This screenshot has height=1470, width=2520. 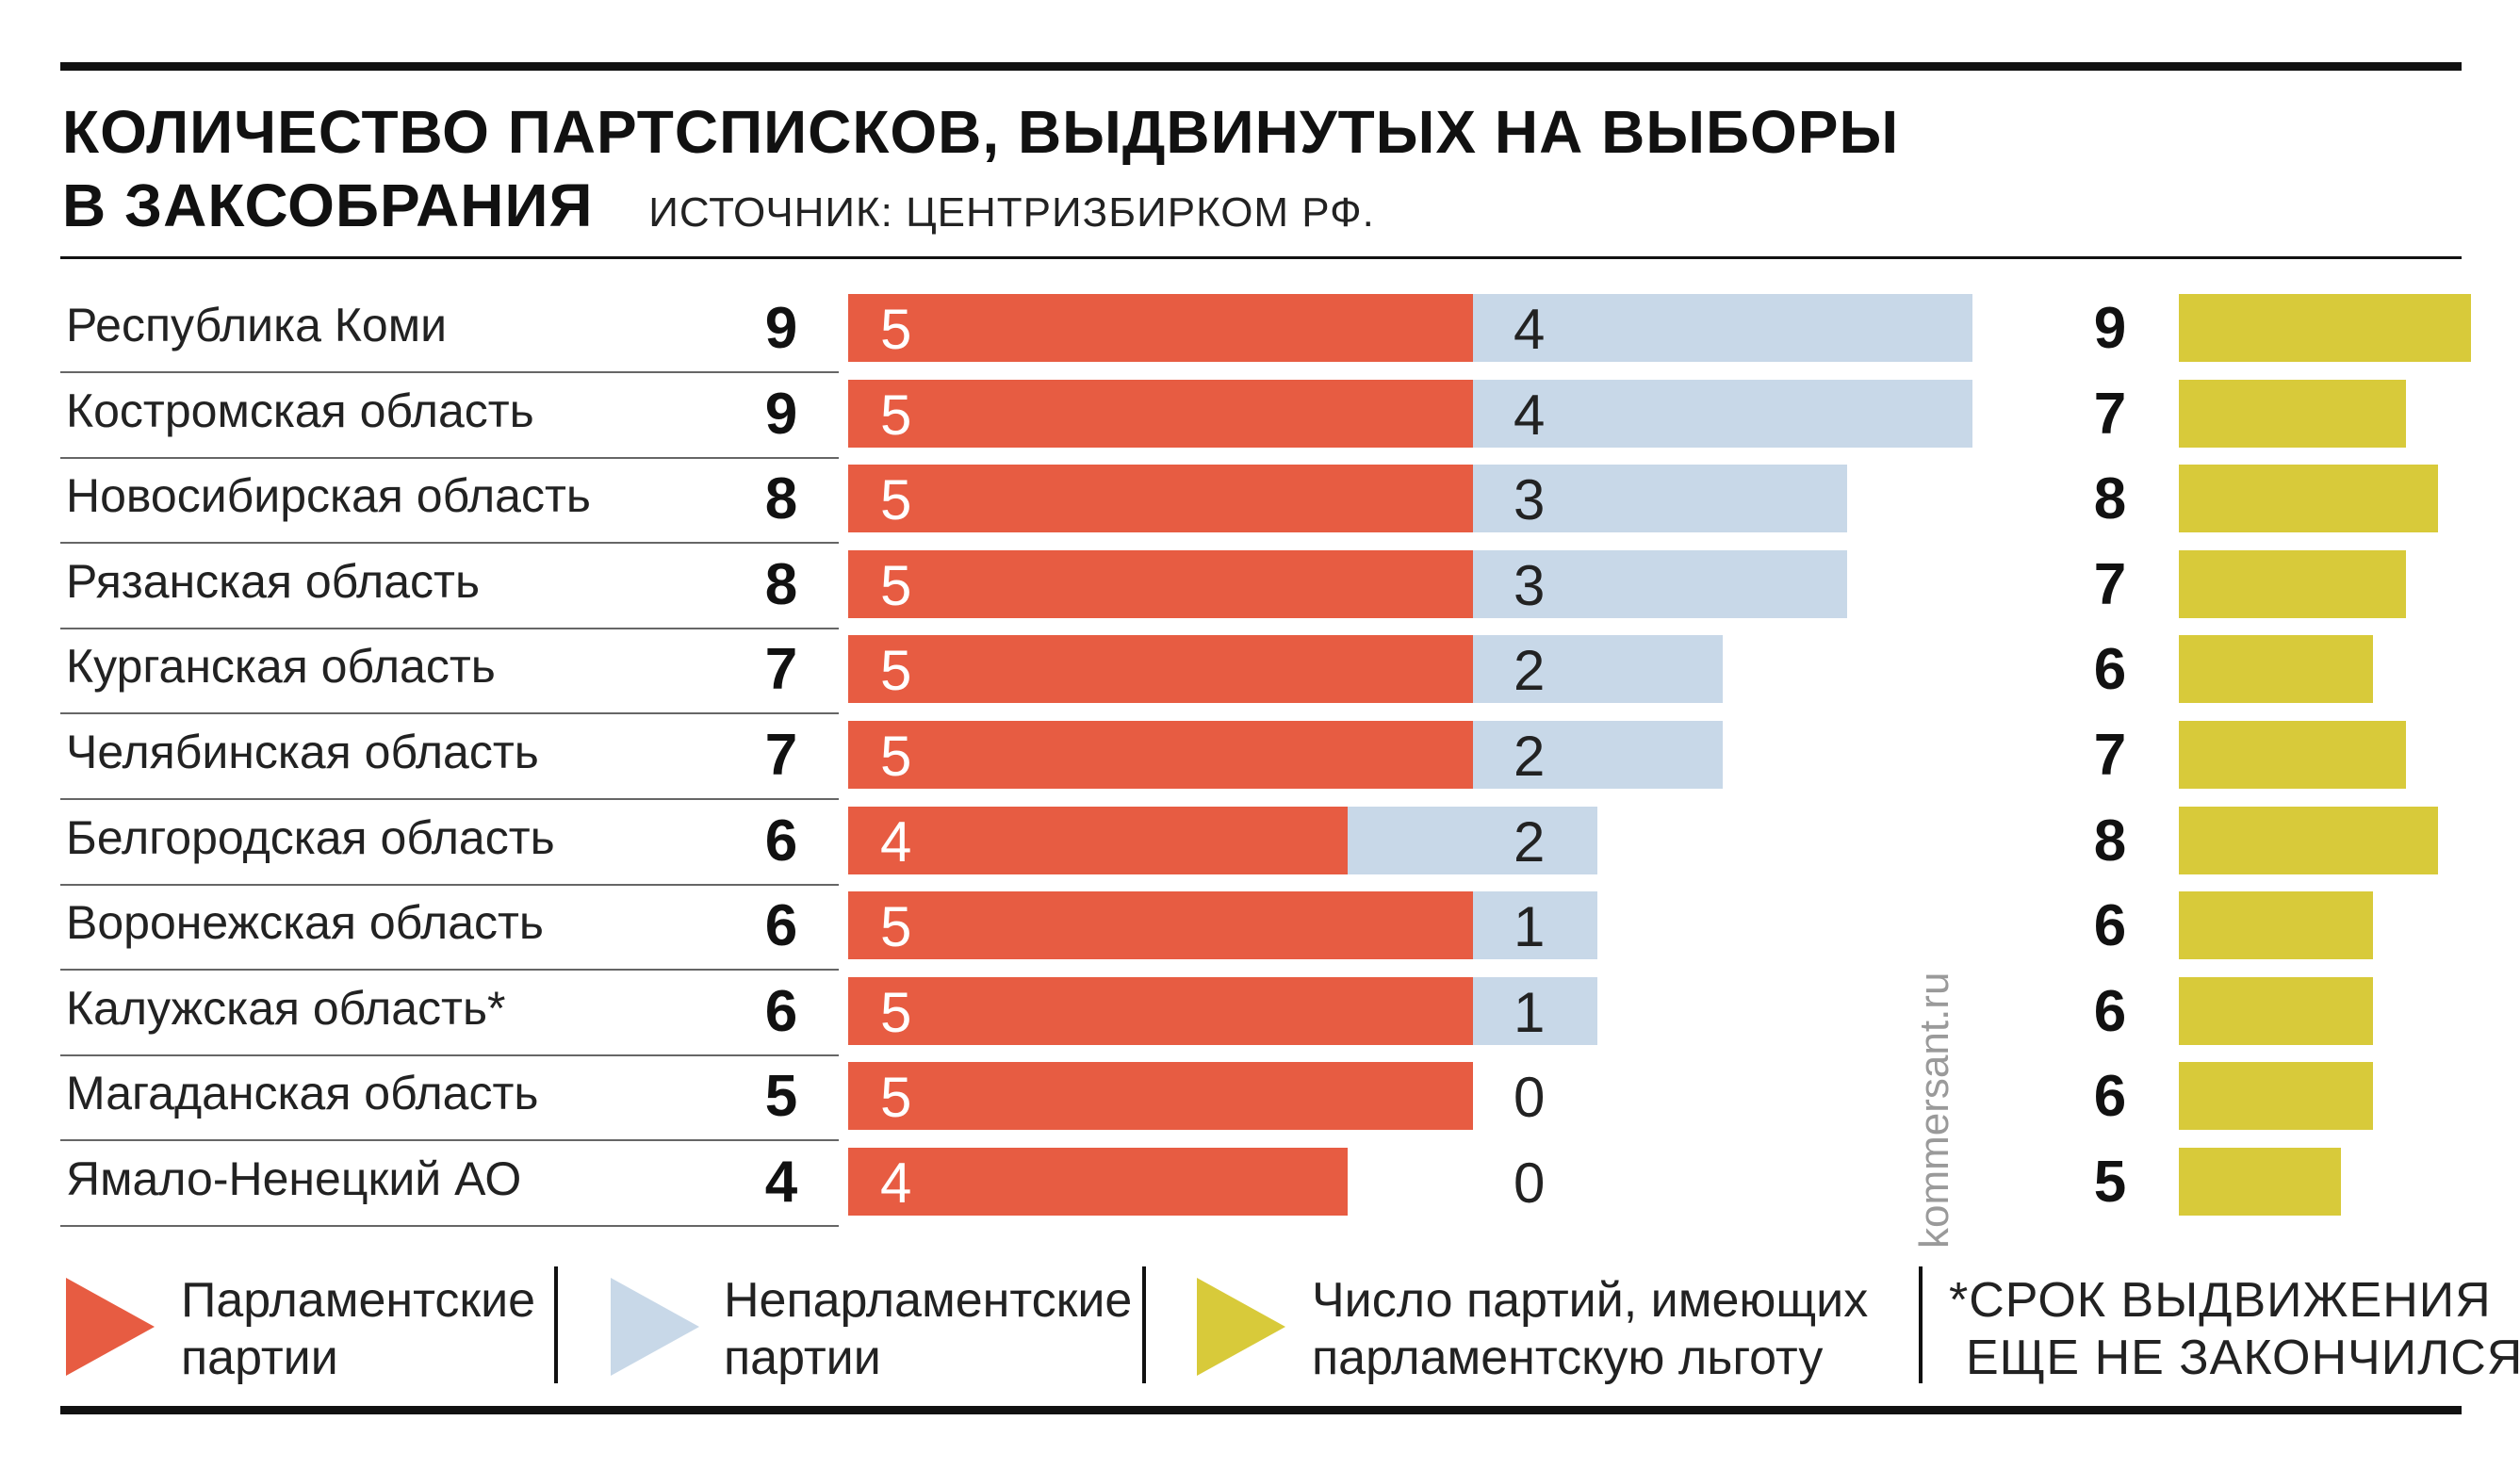 I want to click on region-label: Рязанская область, so click(x=273, y=581).